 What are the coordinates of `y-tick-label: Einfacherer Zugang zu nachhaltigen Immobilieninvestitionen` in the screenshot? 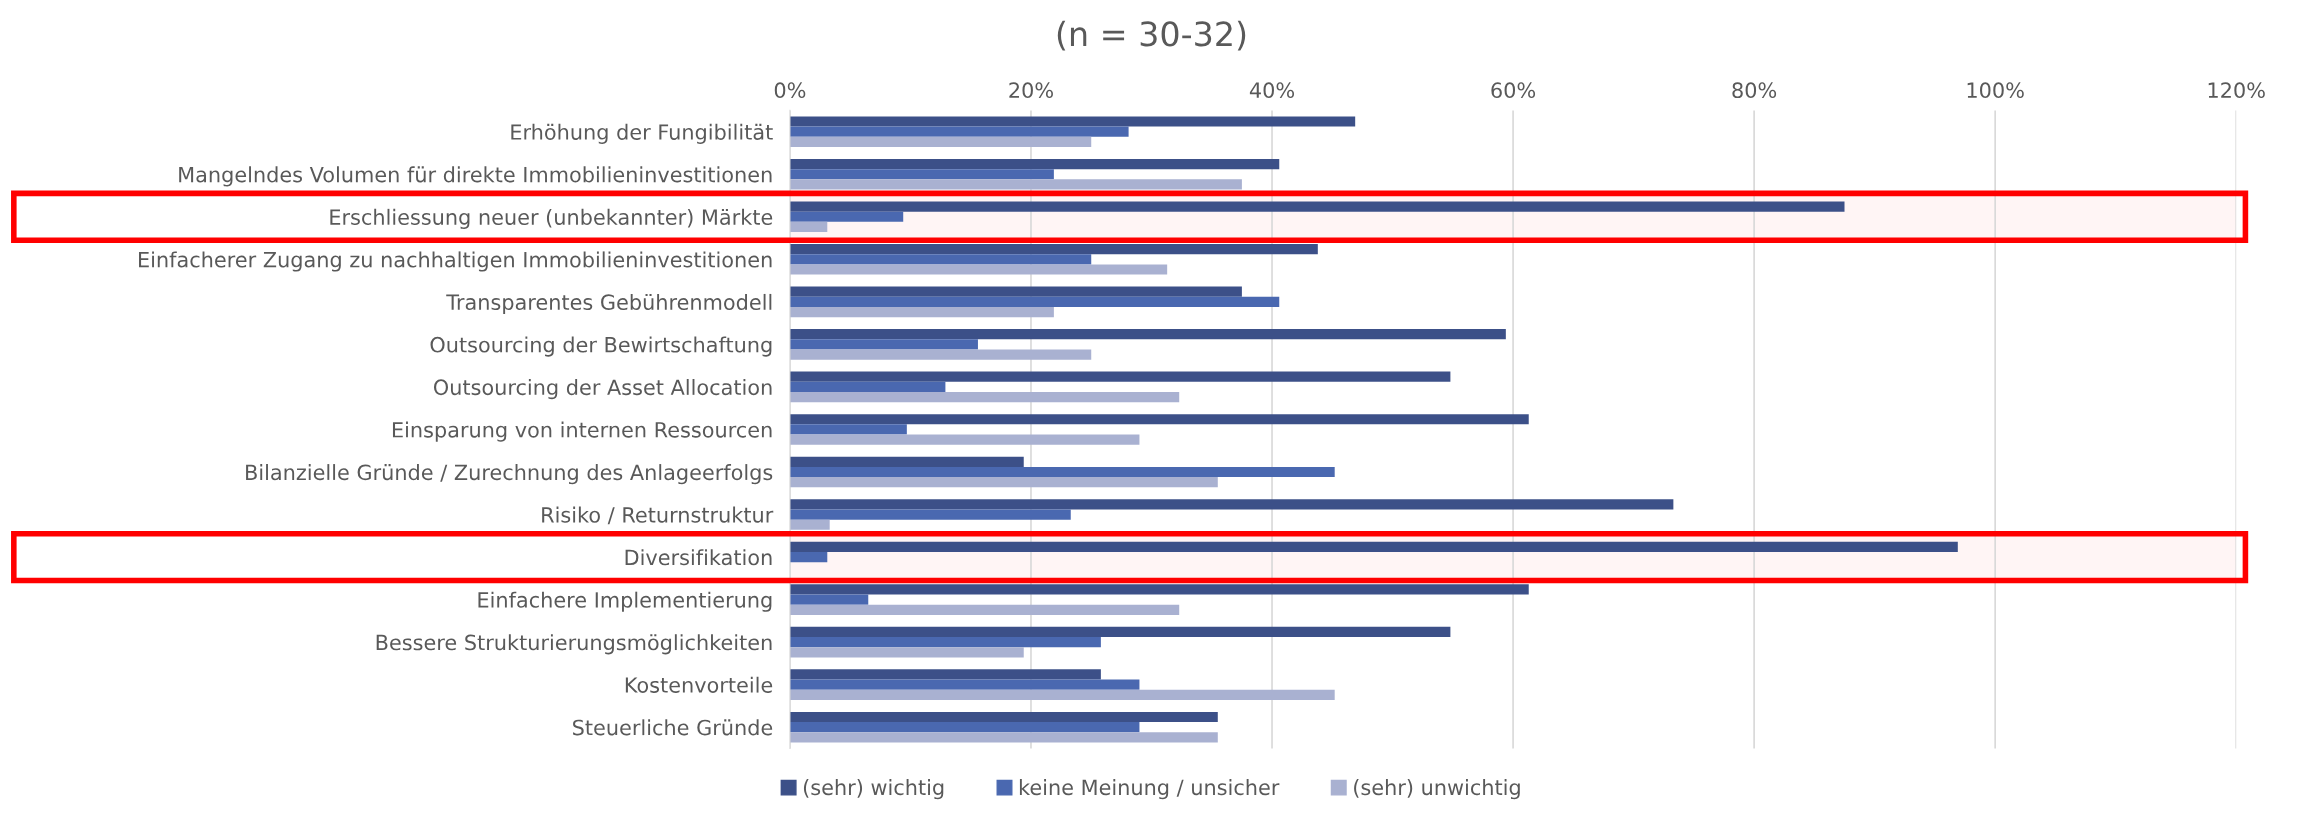 It's located at (455, 261).